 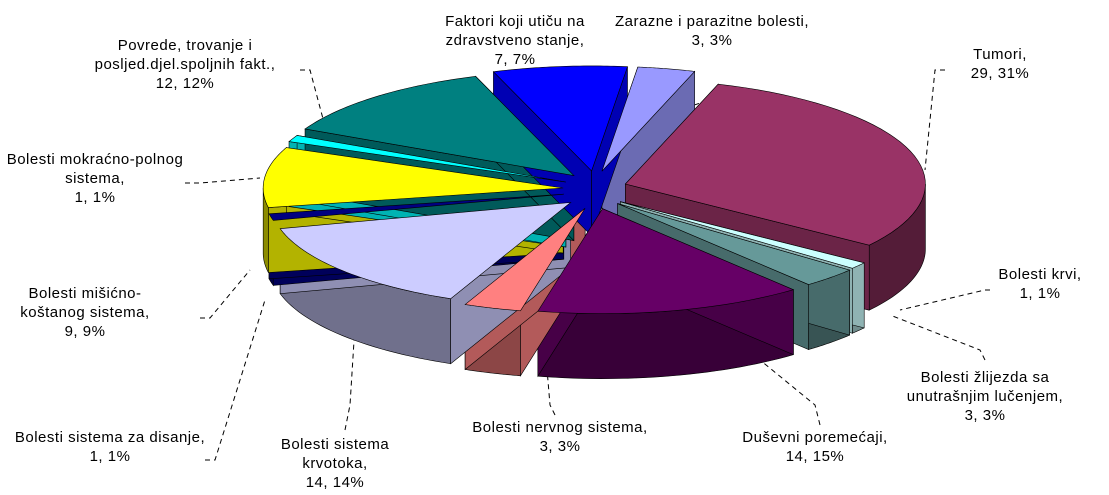 What do you see at coordinates (1000, 73) in the screenshot?
I see `value-label: 29, 31%` at bounding box center [1000, 73].